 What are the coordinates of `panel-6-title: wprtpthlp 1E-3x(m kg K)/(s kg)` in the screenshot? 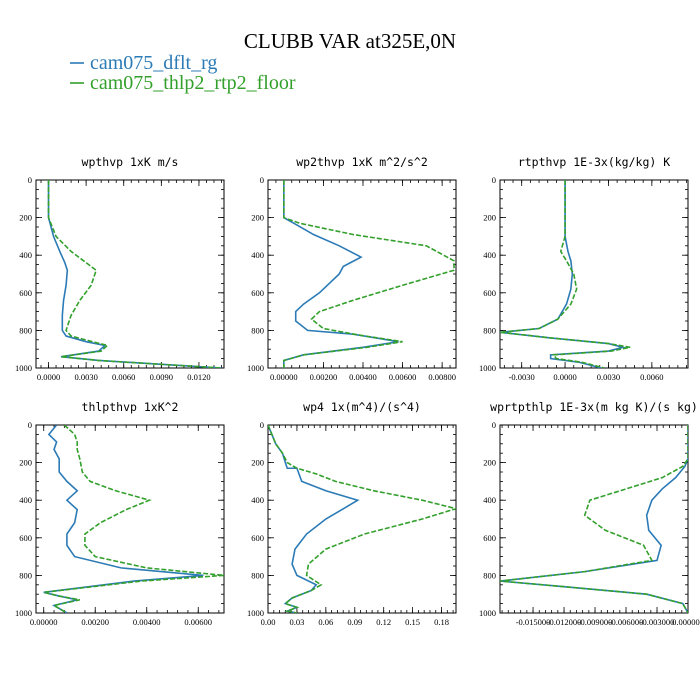 It's located at (594, 407).